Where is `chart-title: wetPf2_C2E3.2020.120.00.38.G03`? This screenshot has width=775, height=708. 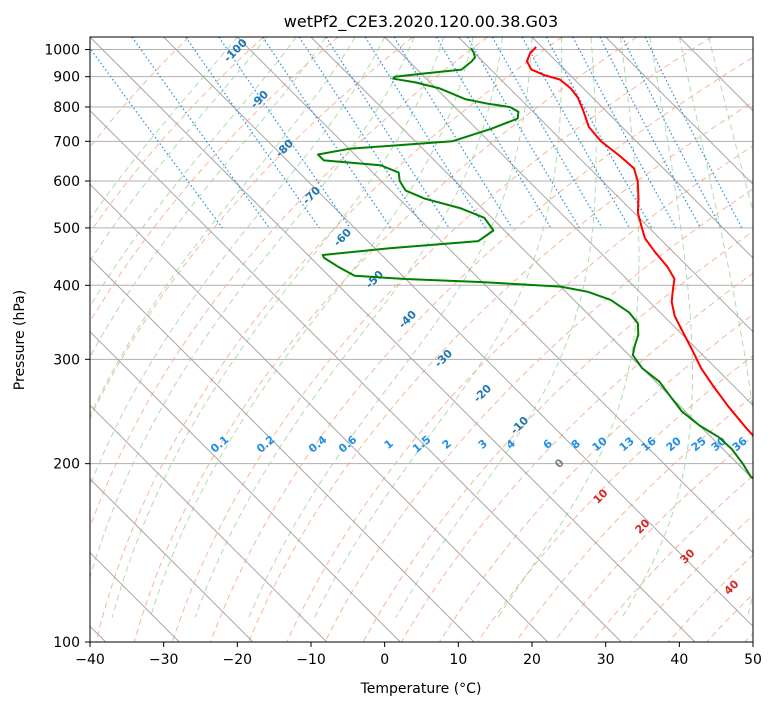 chart-title: wetPf2_C2E3.2020.120.00.38.G03 is located at coordinates (421, 22).